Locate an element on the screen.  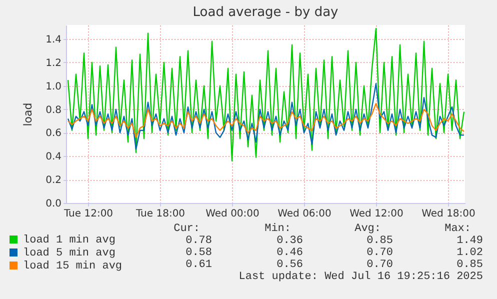
legend-label: load 15 min avg is located at coordinates (72, 266).